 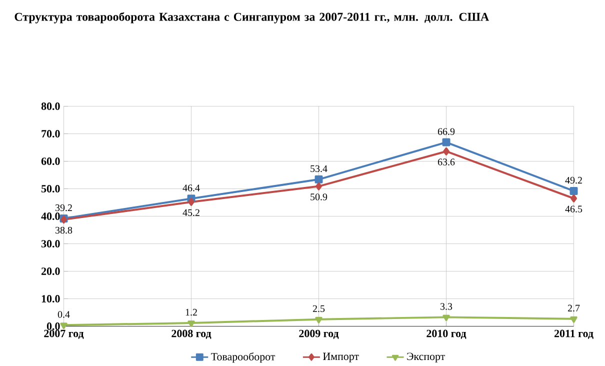 What do you see at coordinates (192, 335) in the screenshot?
I see `x-tick-label: 2008 год` at bounding box center [192, 335].